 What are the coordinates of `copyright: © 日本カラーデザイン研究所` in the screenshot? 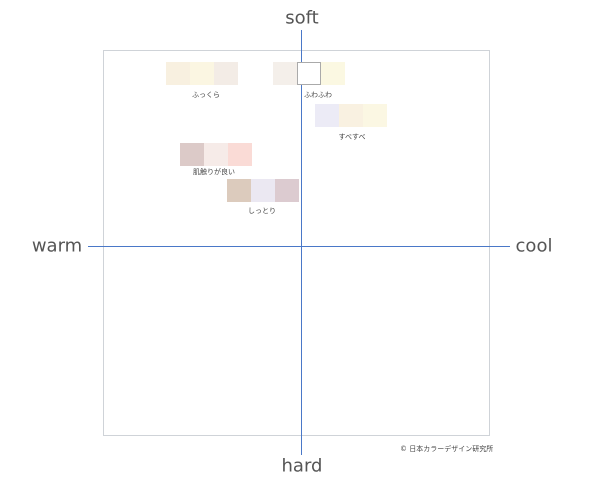 It's located at (447, 449).